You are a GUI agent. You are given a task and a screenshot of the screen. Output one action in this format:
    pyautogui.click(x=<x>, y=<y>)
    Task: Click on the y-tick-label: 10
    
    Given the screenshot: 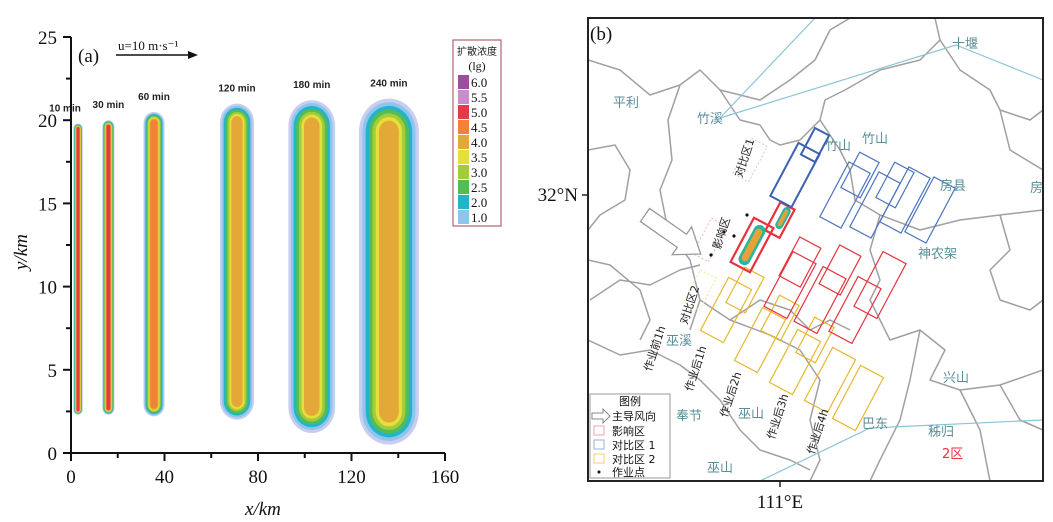 What is the action you would take?
    pyautogui.click(x=47, y=288)
    